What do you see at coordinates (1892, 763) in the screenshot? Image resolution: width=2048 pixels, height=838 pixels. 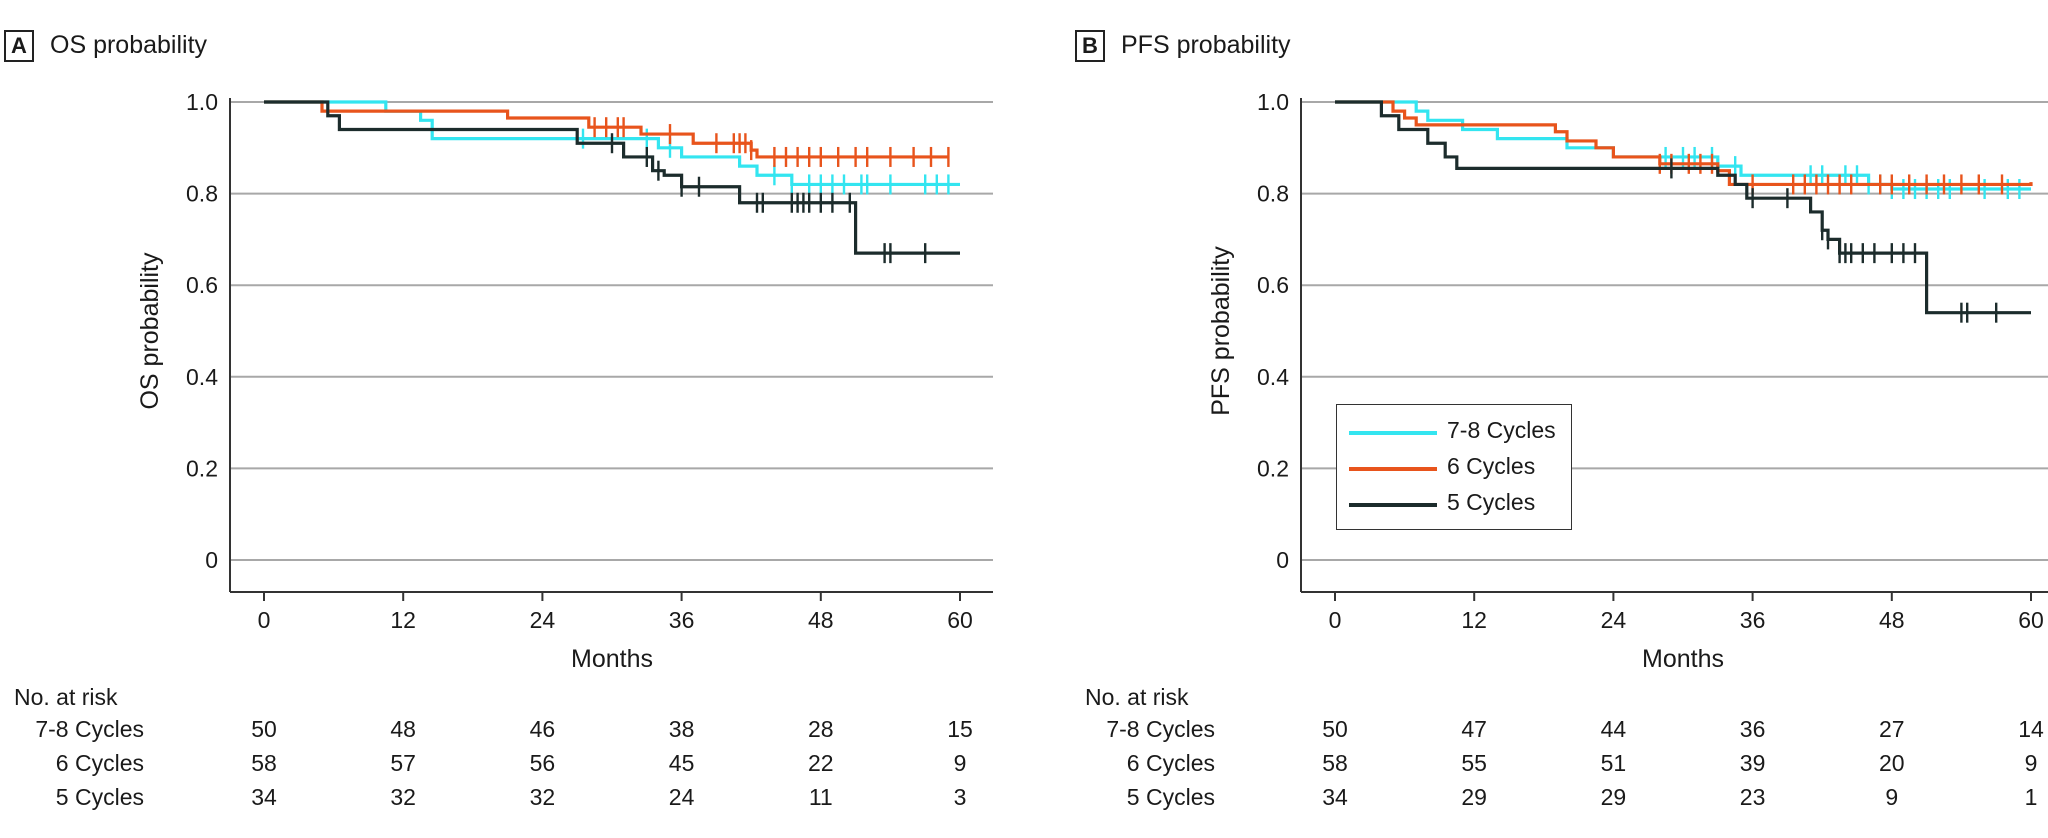 I see `at-risk-value: 20` at bounding box center [1892, 763].